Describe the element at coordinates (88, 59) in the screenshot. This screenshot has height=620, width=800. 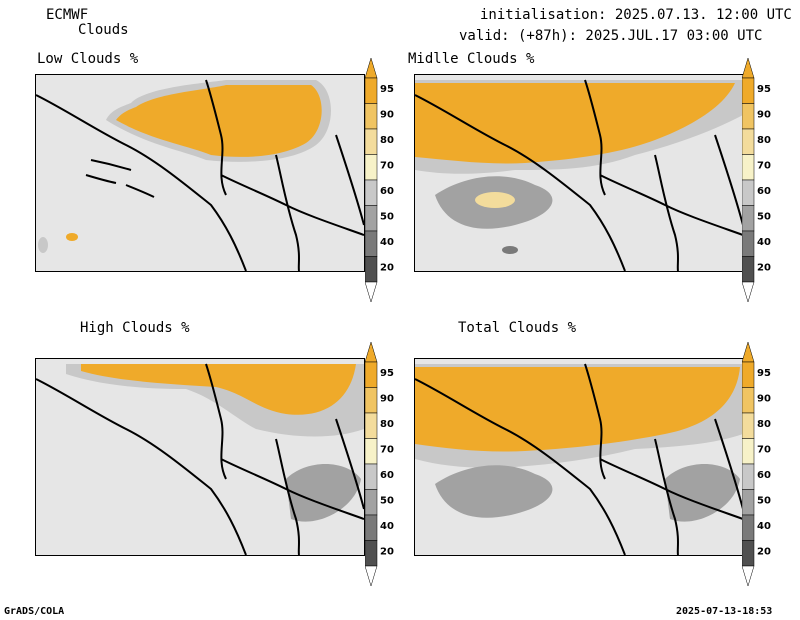
I see `panel-title-low: Low Clouds %` at that location.